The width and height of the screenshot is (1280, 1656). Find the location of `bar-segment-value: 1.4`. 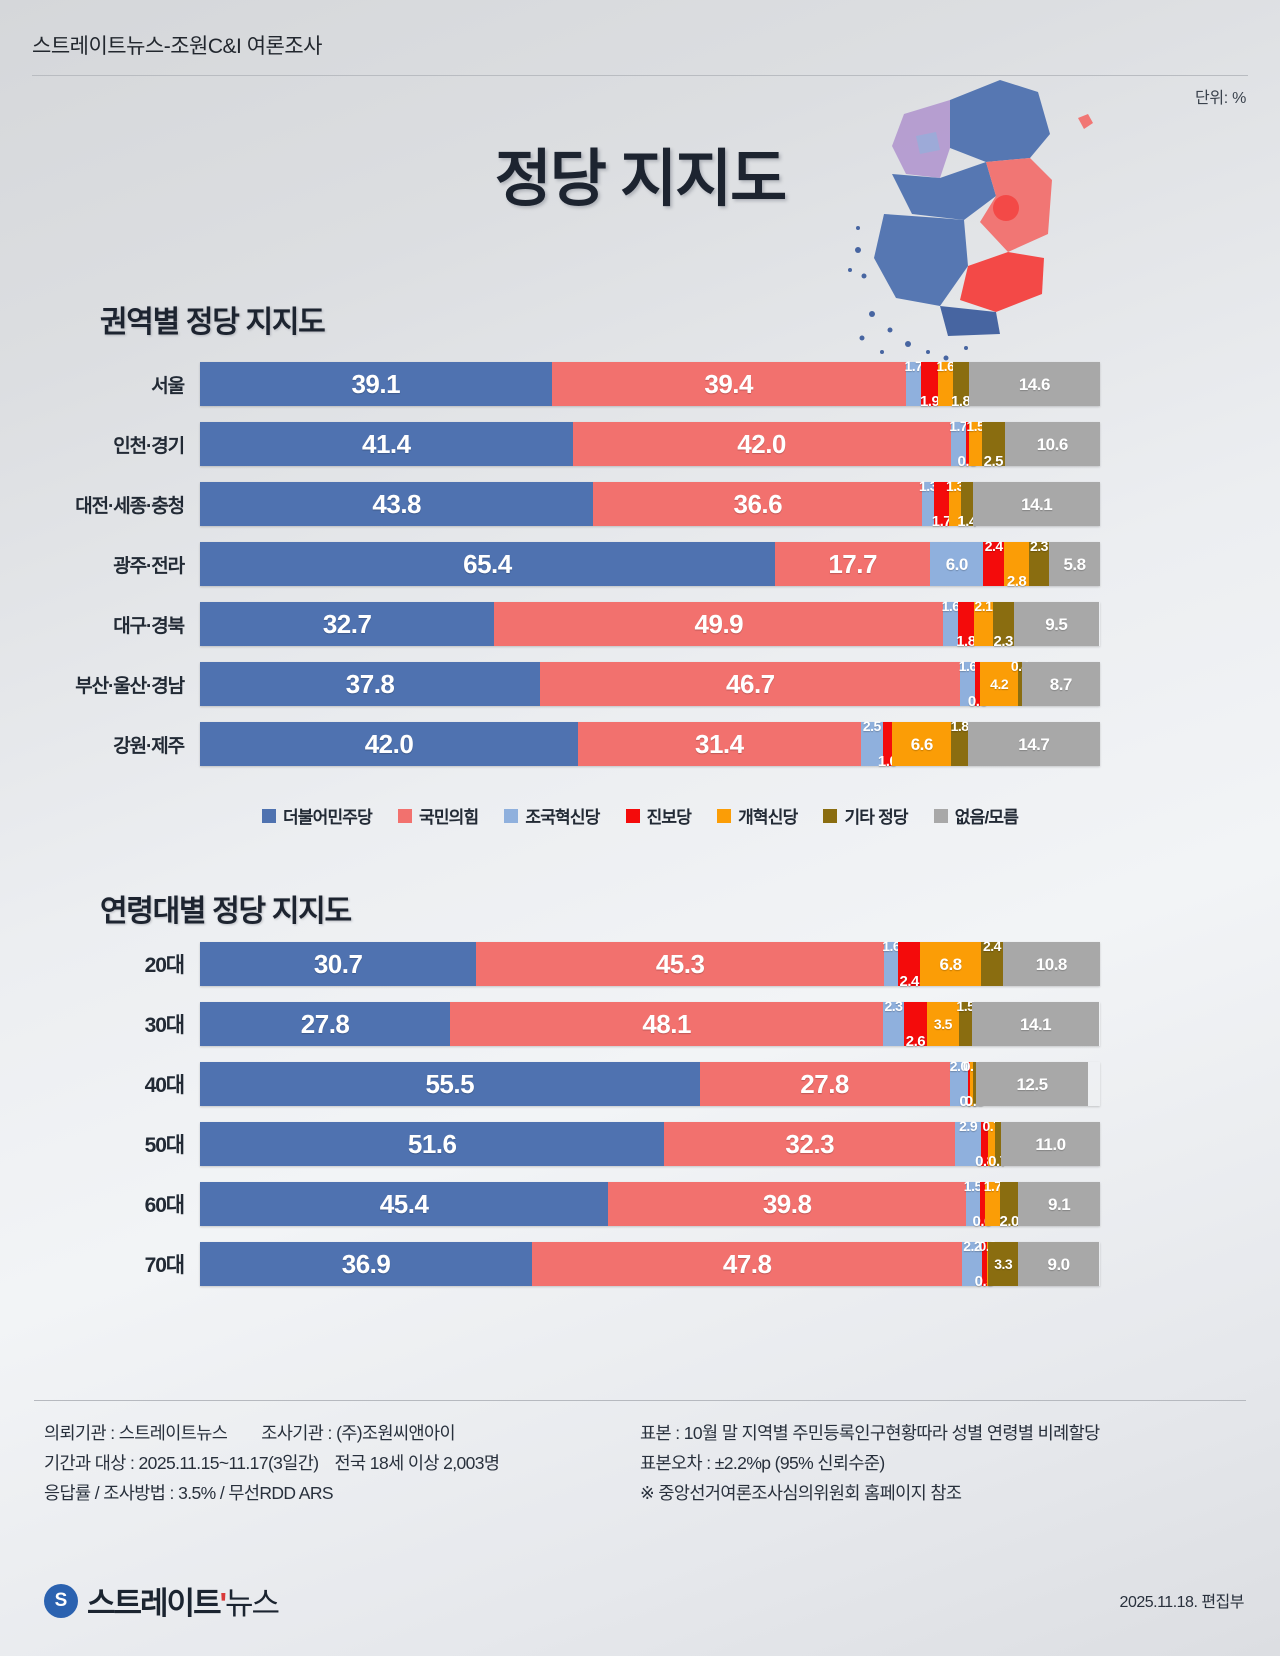

bar-segment-value: 1.4 is located at coordinates (967, 521).